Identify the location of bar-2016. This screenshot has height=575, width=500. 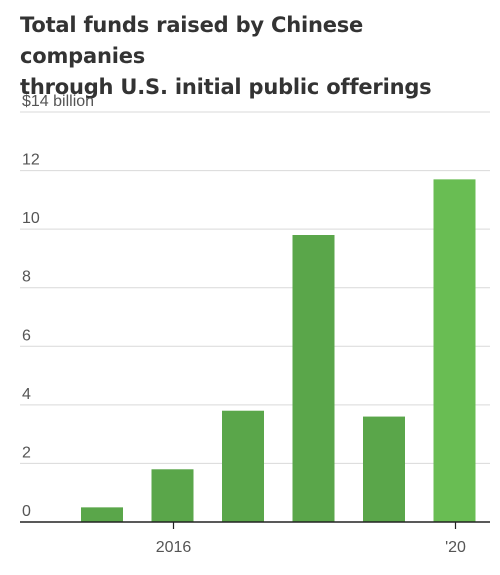
(172, 495).